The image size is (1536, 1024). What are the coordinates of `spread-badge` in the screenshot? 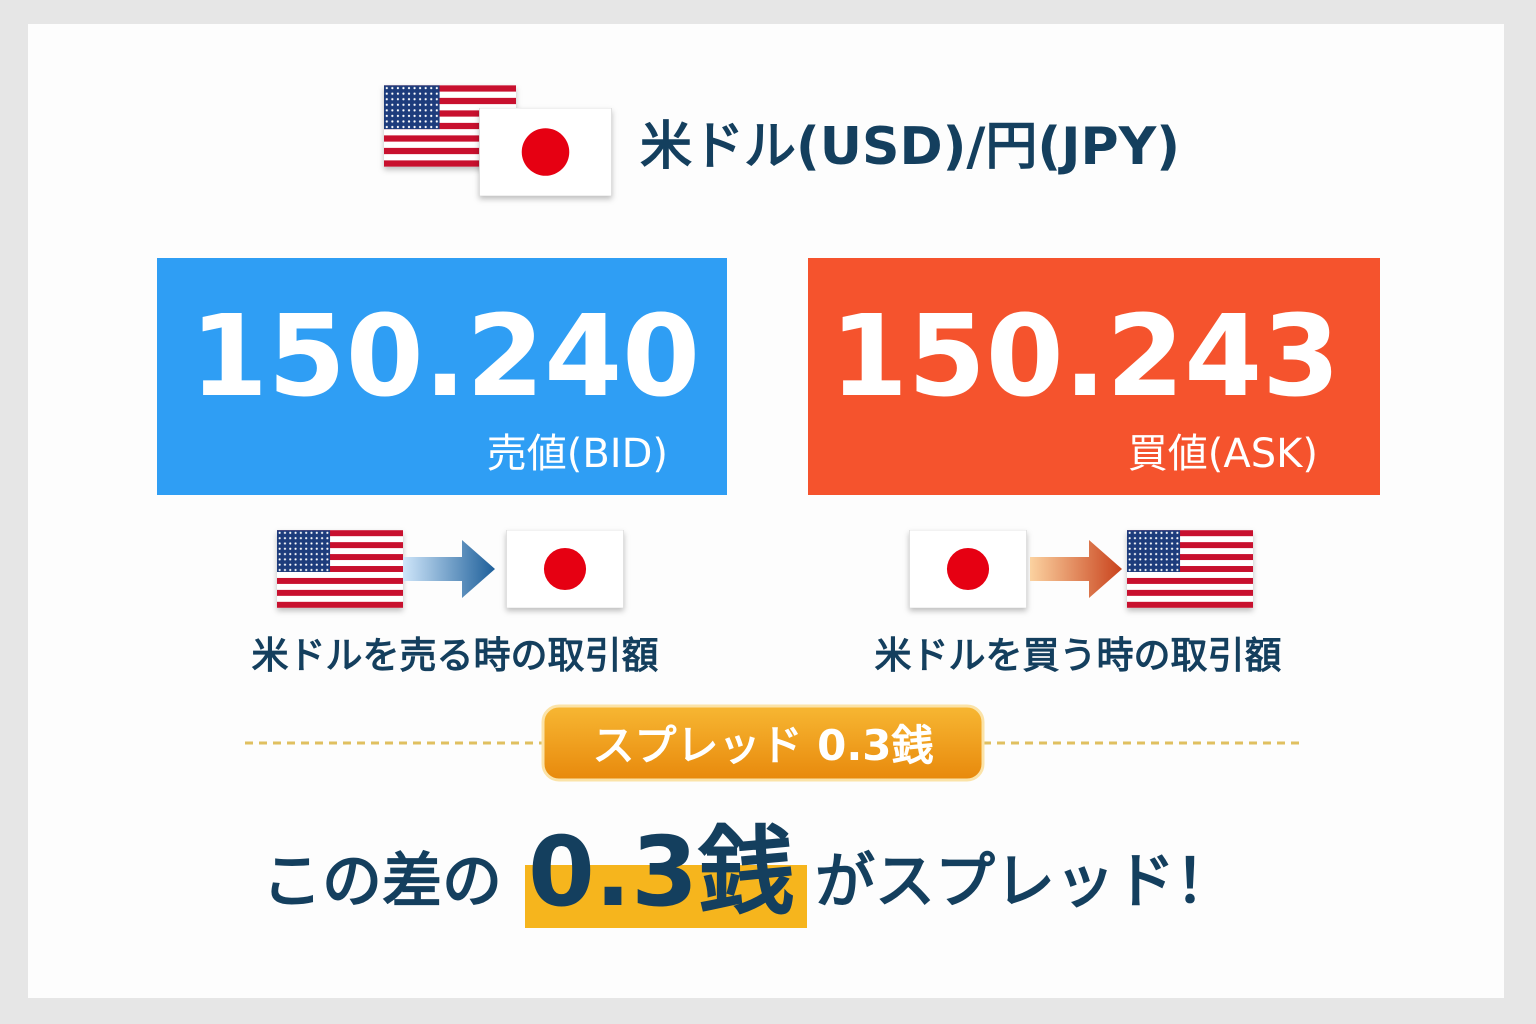 It's located at (763, 743).